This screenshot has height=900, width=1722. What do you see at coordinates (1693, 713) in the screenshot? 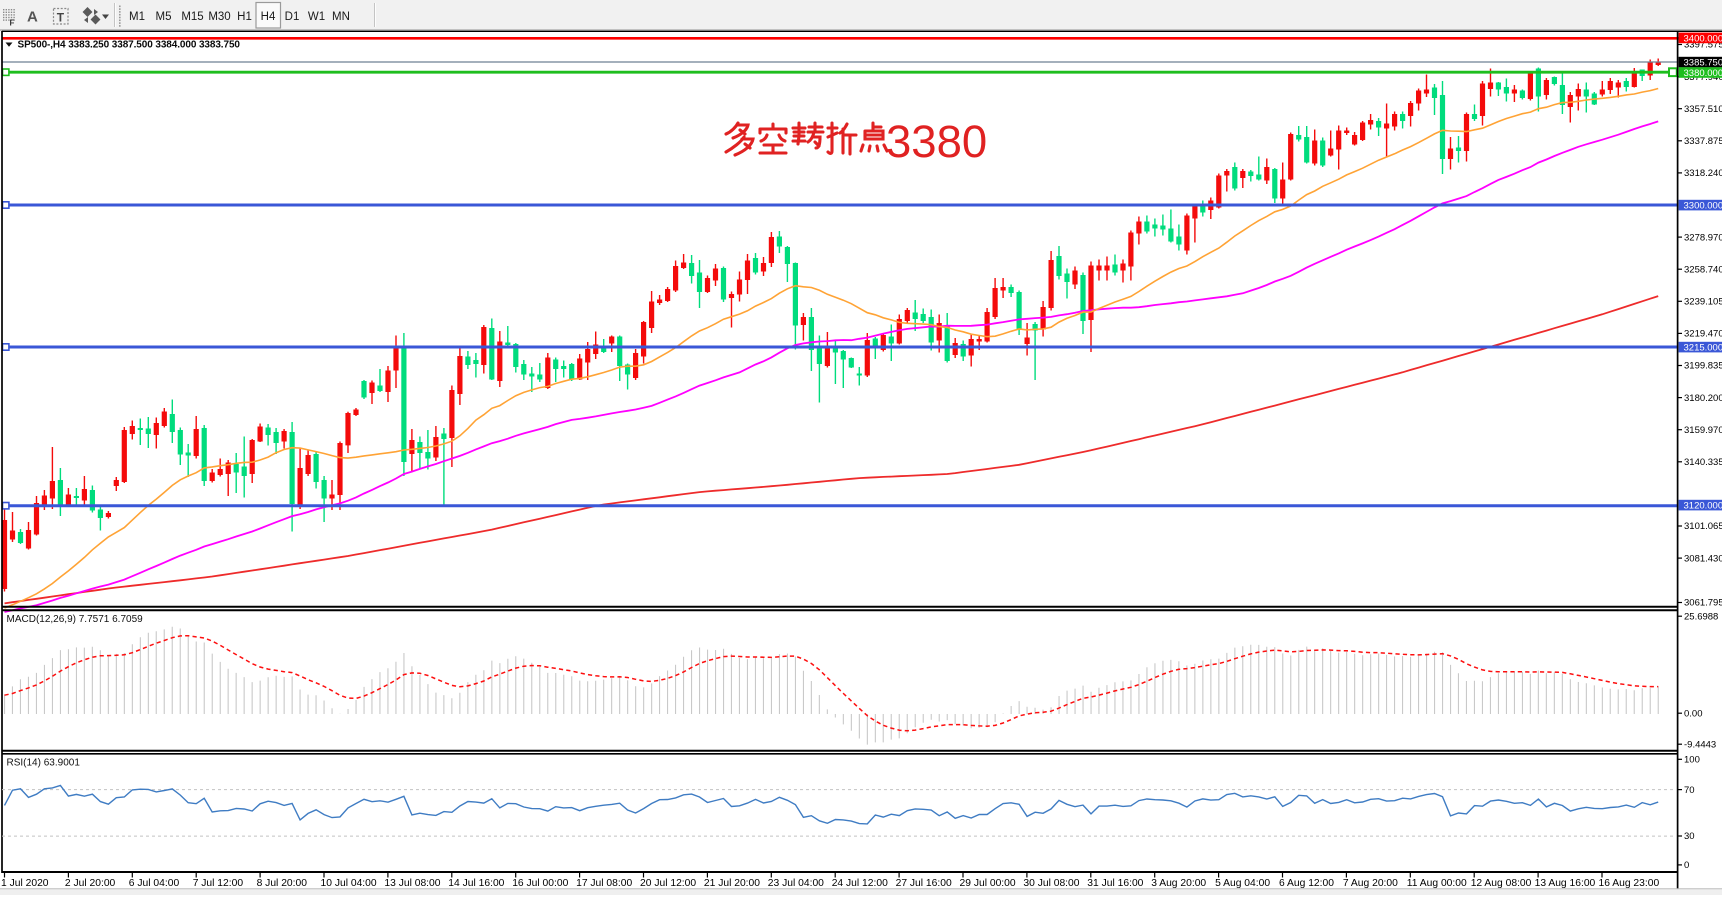
I see `svg-text: 0.00` at bounding box center [1693, 713].